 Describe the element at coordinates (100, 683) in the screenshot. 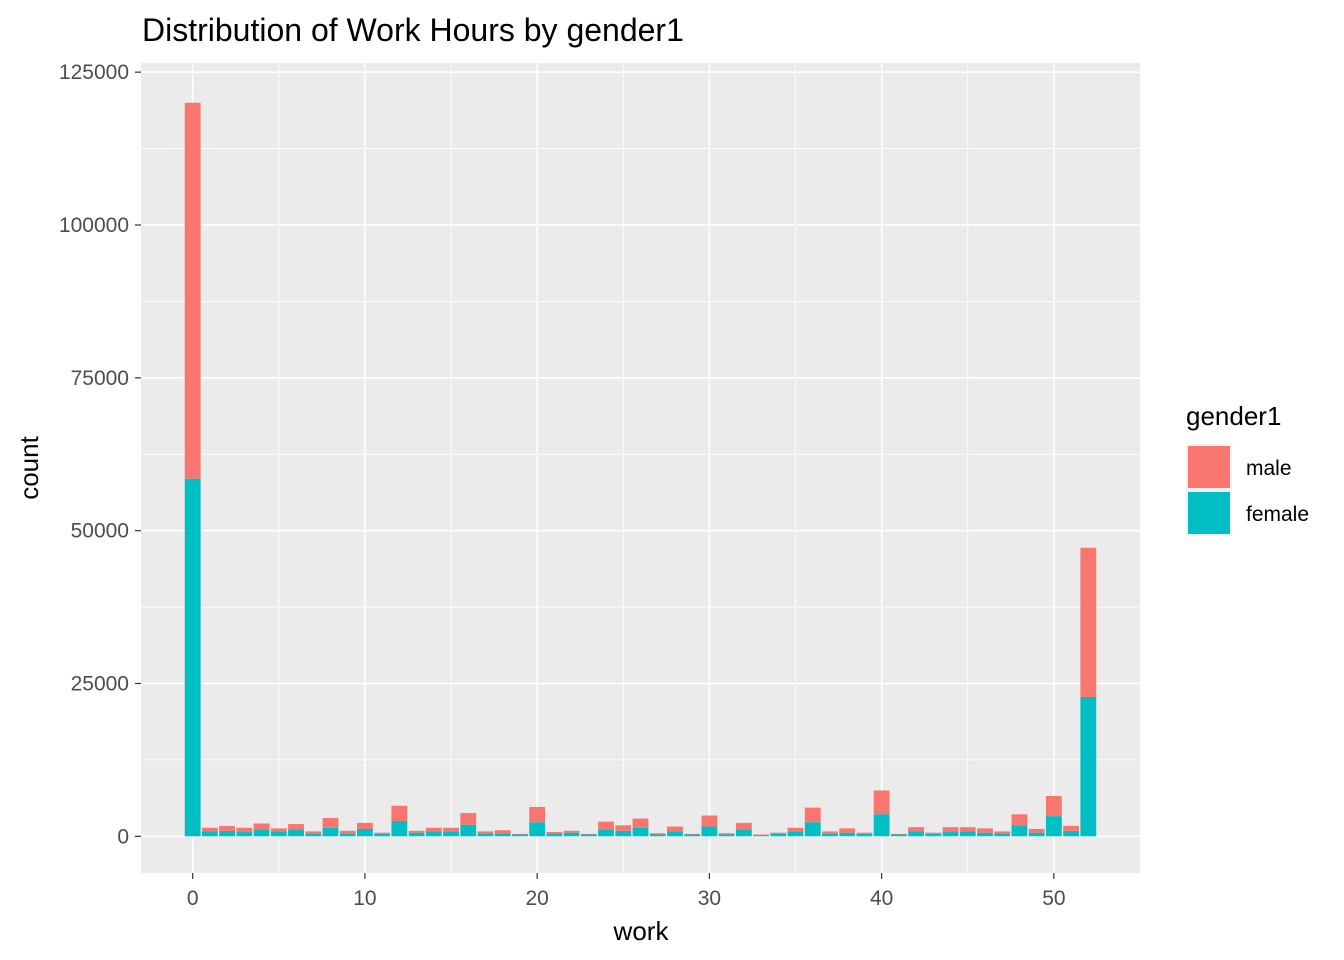

I see `y-tick-label: 25000` at that location.